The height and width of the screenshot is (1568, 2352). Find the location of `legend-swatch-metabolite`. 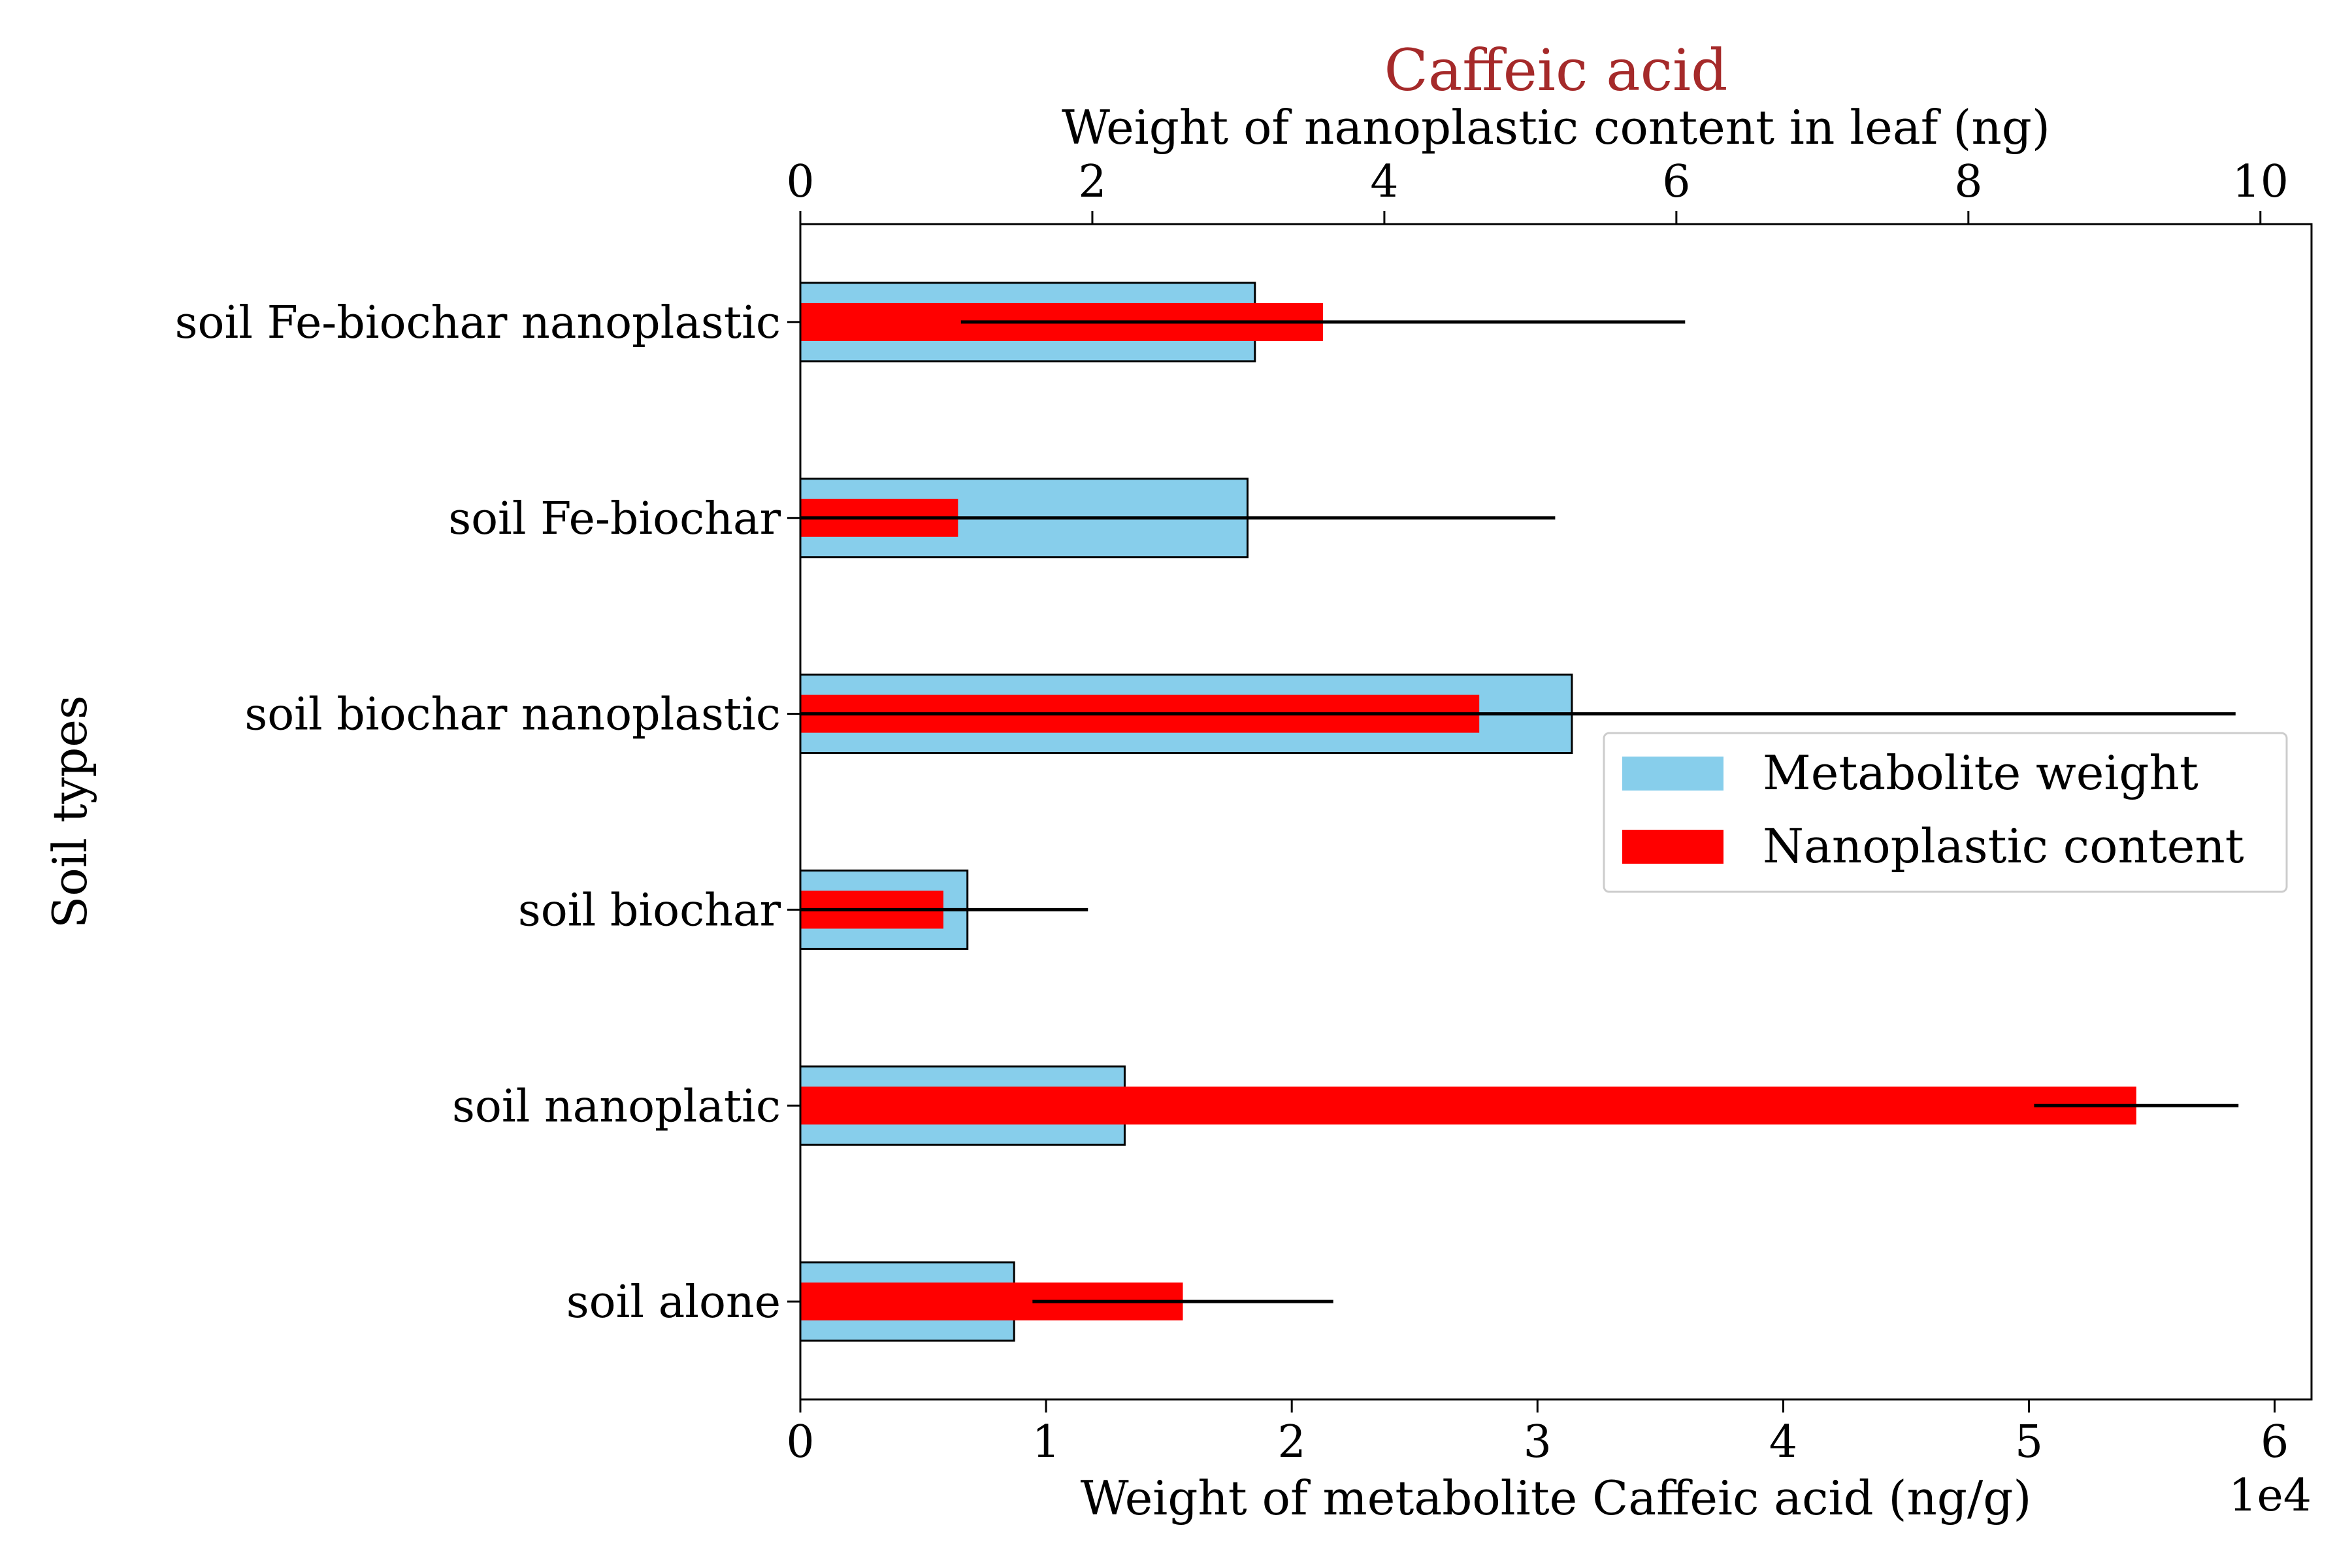

legend-swatch-metabolite is located at coordinates (1672, 774).